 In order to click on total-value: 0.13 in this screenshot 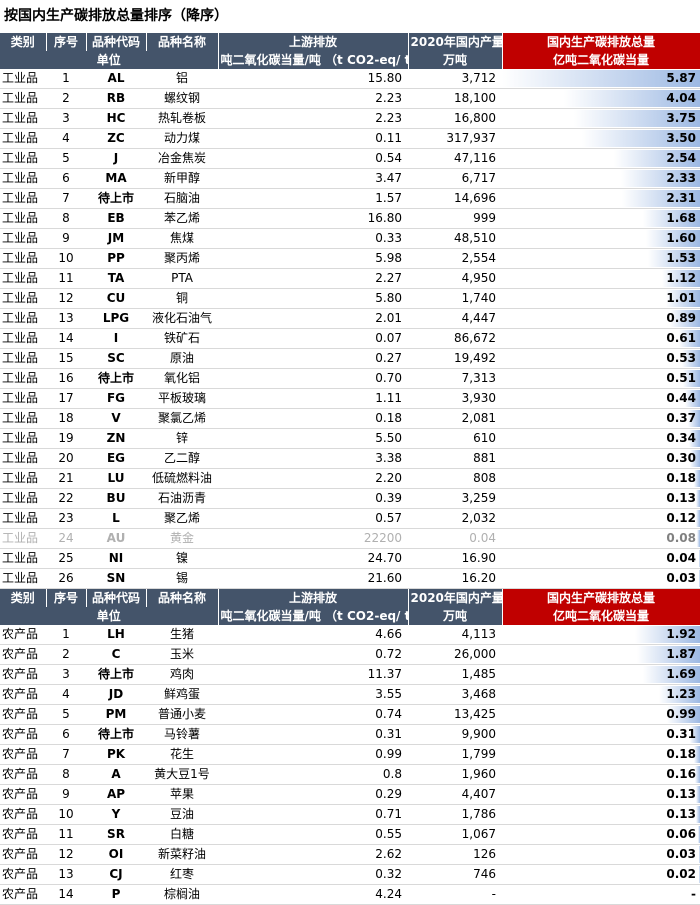, I will do `click(681, 814)`.